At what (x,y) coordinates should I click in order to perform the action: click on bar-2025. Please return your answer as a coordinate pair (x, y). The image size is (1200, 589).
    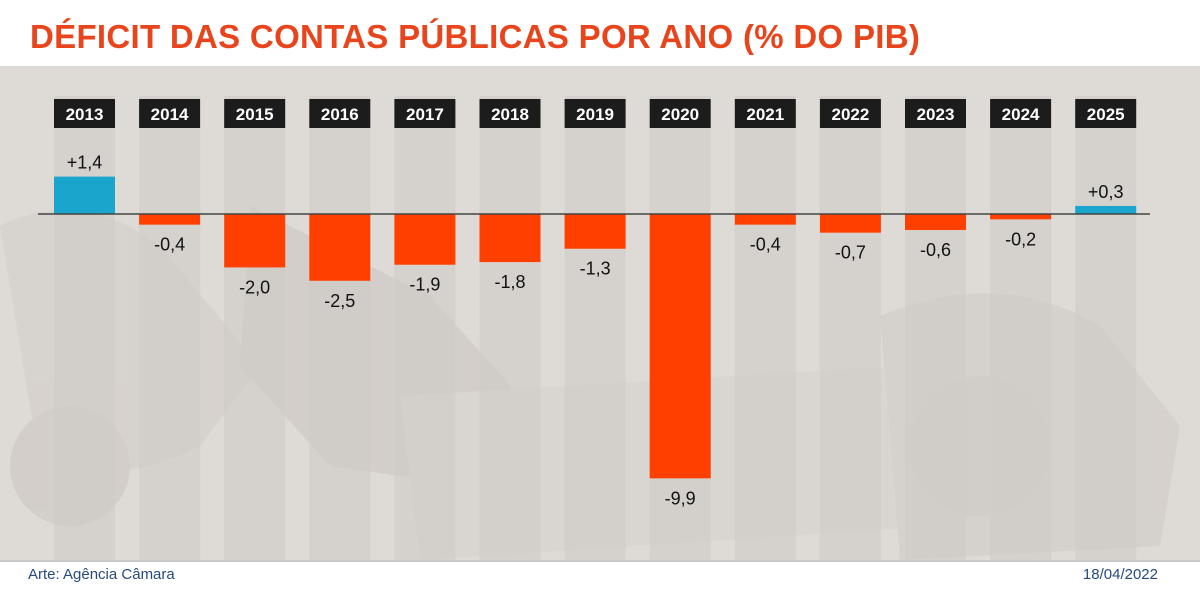
    Looking at the image, I should click on (1106, 209).